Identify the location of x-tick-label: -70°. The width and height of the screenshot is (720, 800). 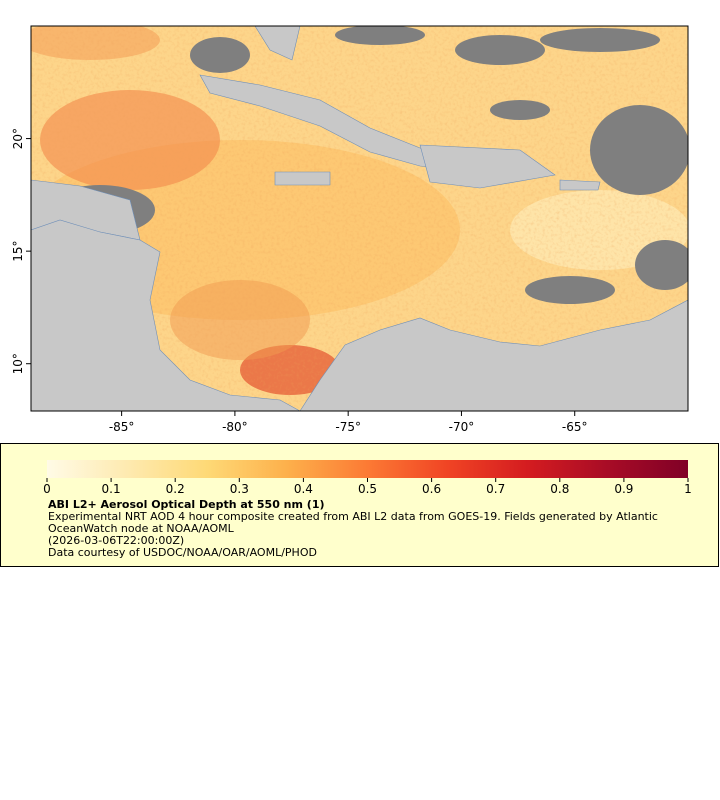
(462, 427).